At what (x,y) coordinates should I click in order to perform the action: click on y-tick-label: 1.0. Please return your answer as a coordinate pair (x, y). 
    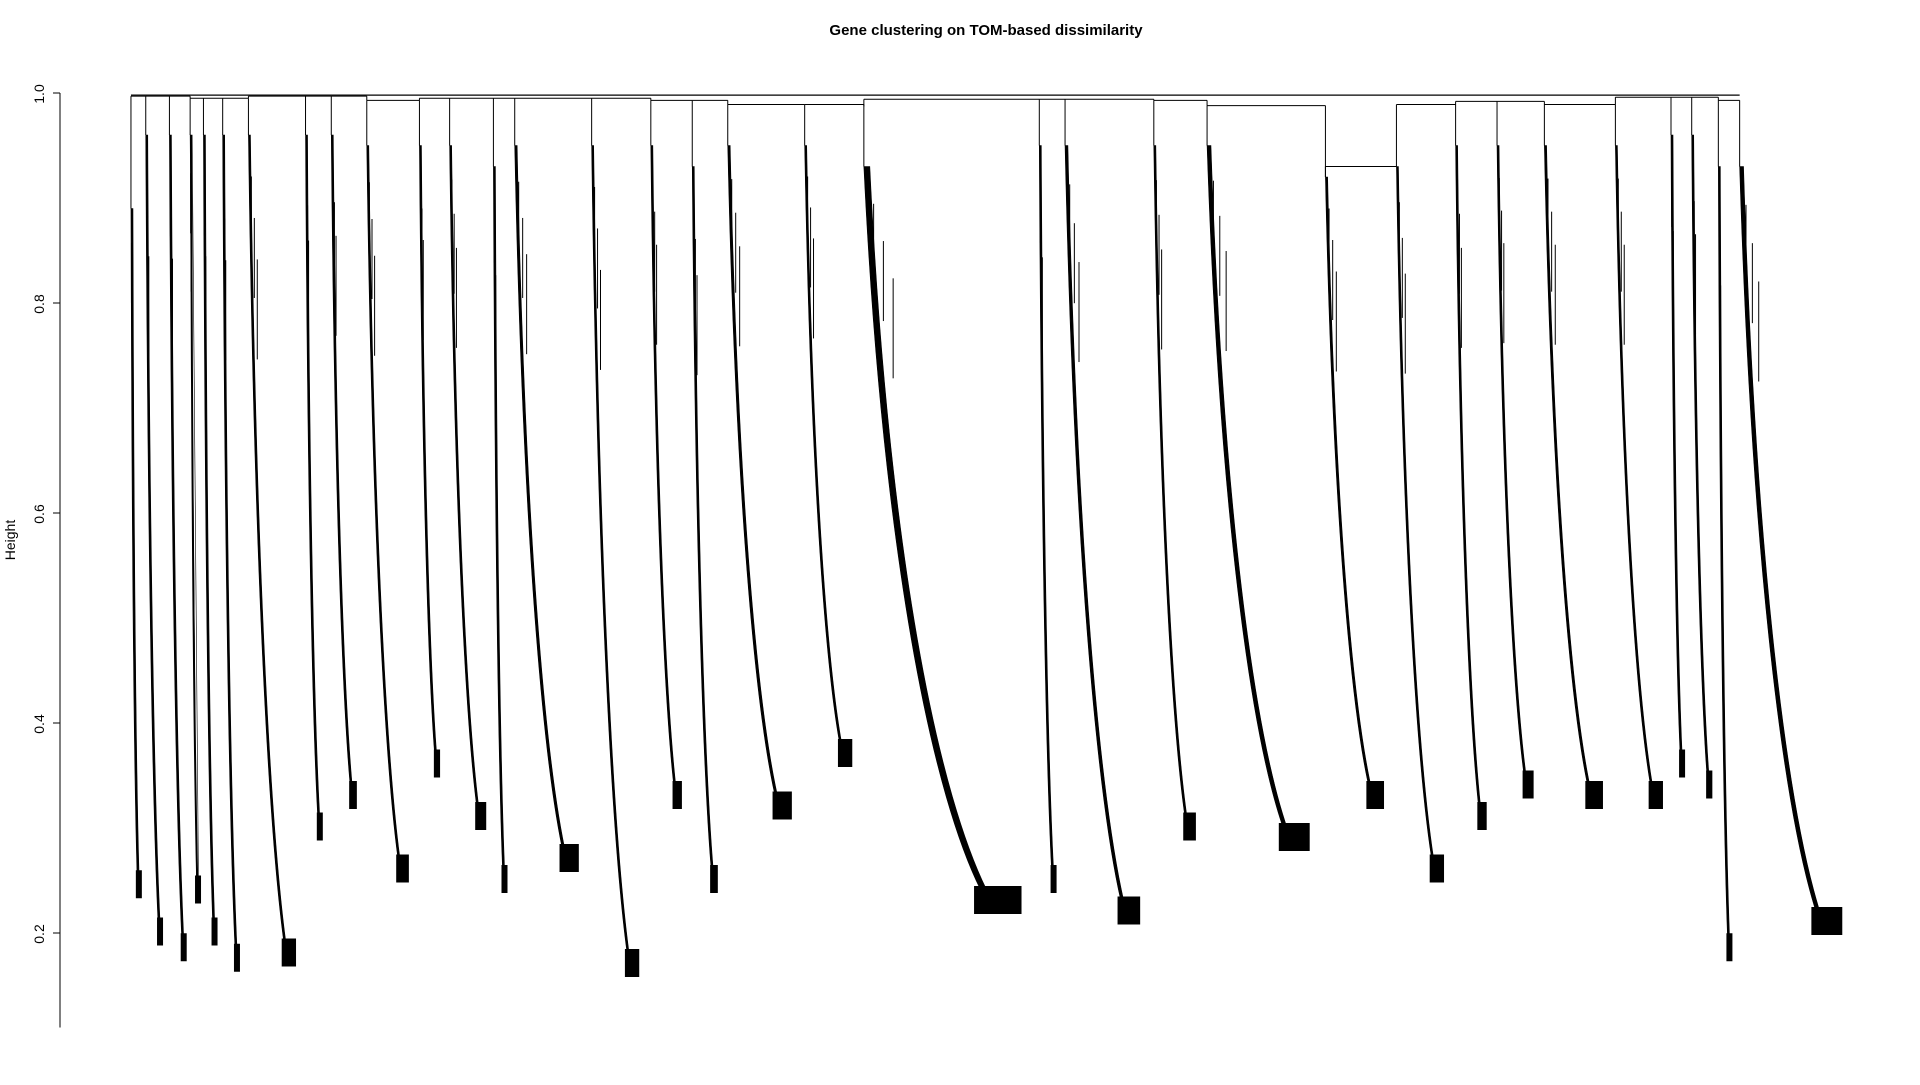
    Looking at the image, I should click on (39, 94).